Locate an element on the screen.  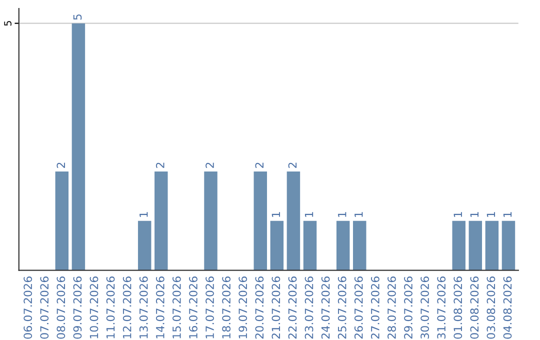
x-tick-label: 14.07.2026 is located at coordinates (160, 307).